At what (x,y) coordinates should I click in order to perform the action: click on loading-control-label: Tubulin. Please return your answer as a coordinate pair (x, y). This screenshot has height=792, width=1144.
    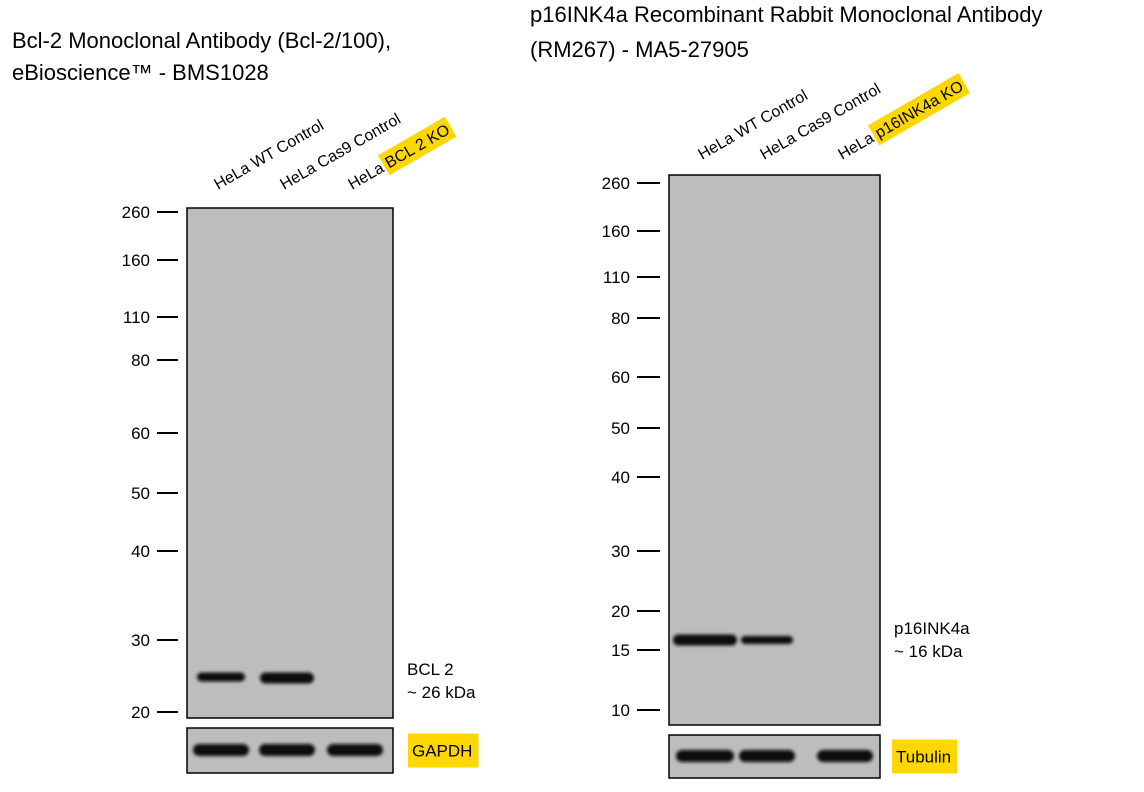
    Looking at the image, I should click on (923, 757).